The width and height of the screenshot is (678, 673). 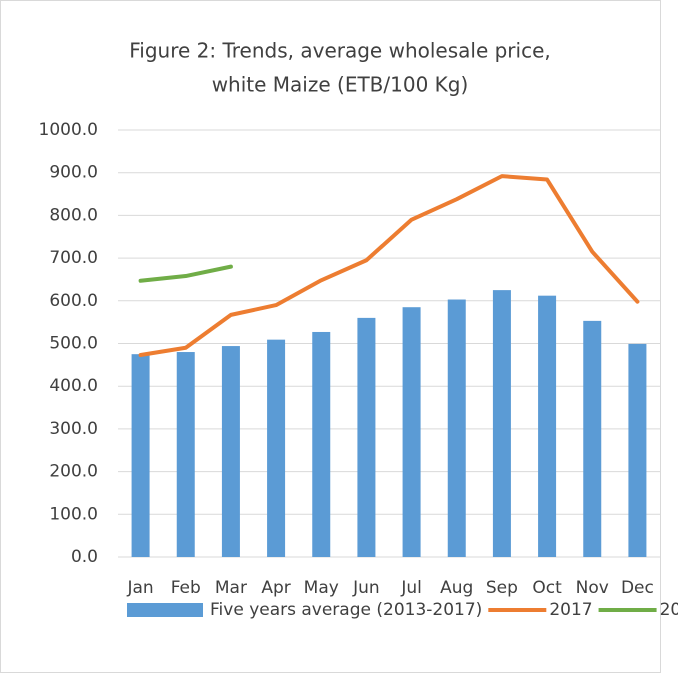 I want to click on x-tick-label: Aug, so click(x=456, y=588).